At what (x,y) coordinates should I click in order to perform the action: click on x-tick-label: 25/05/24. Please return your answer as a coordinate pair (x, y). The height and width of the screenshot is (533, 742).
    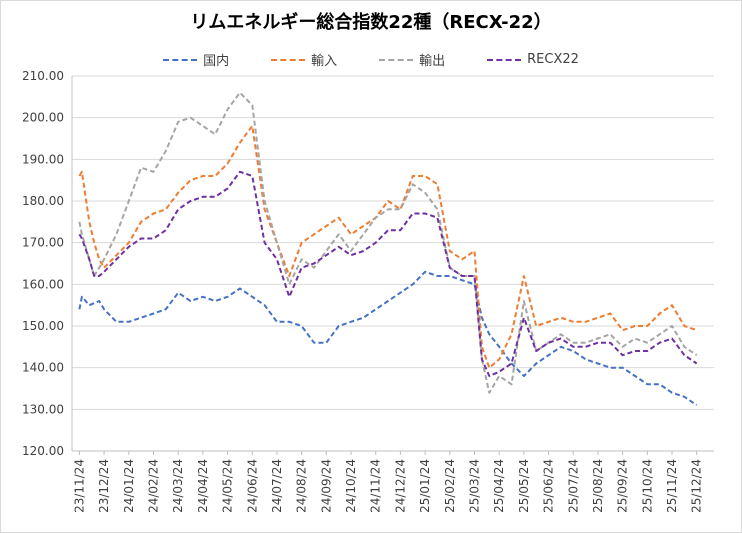
    Looking at the image, I should click on (524, 486).